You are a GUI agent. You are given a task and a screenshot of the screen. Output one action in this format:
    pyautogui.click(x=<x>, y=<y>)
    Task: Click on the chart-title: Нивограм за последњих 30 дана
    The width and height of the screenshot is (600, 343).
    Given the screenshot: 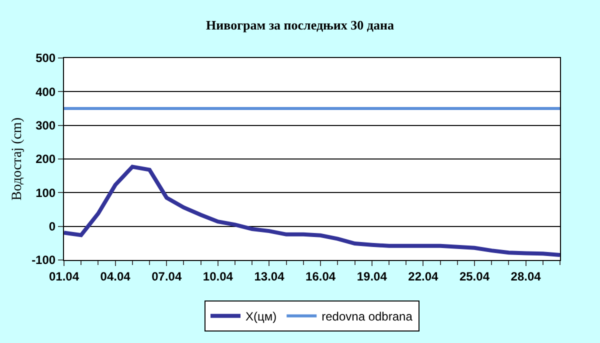 What is the action you would take?
    pyautogui.click(x=300, y=25)
    